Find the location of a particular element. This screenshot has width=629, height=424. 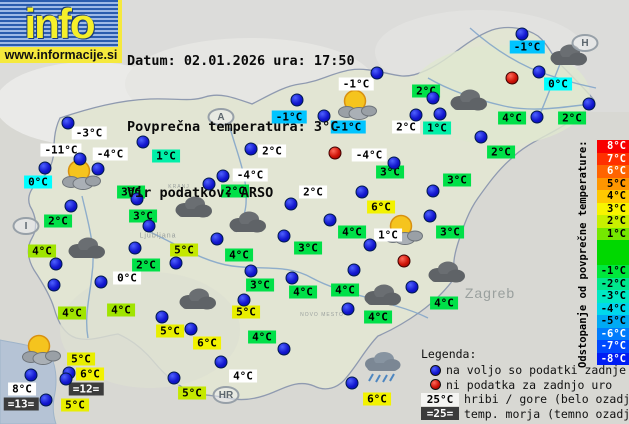

scale-band: 8°C is located at coordinates (613, 146).